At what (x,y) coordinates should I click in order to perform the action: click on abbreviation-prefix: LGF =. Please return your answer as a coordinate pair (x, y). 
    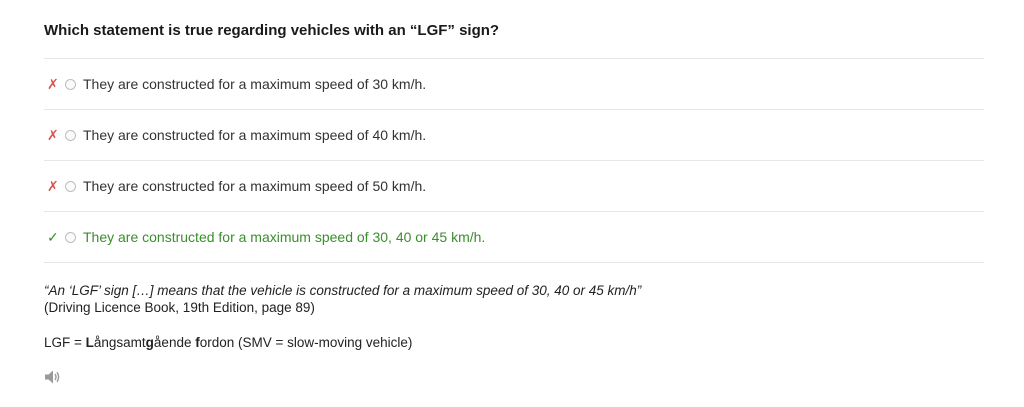
    Looking at the image, I should click on (65, 342).